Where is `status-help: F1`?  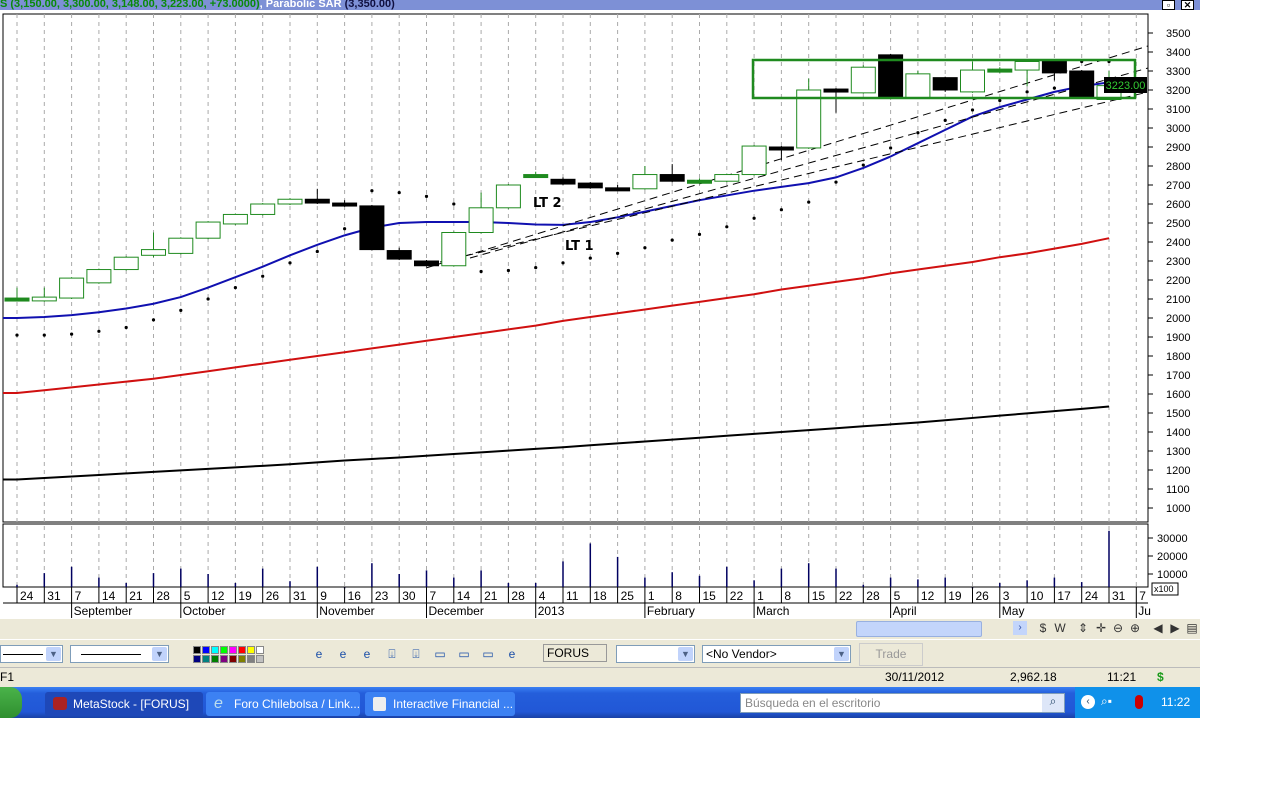 status-help: F1 is located at coordinates (7, 677).